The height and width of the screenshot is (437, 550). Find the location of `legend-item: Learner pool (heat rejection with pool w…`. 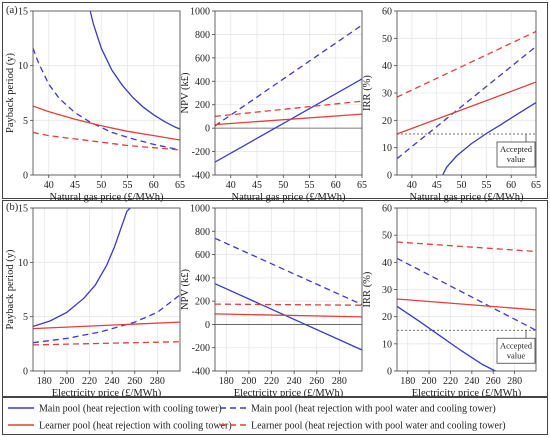

legend-item: Learner pool (heat rejection with pool w… is located at coordinates (363, 426).